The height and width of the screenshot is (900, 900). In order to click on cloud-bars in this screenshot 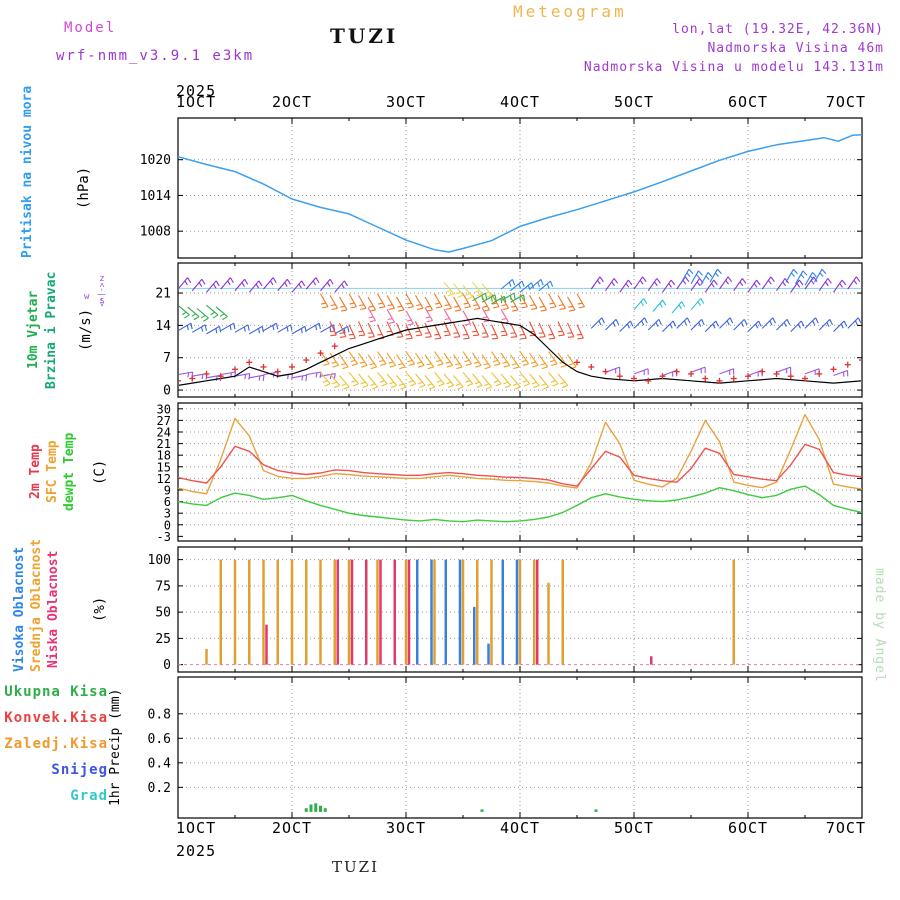, I will do `click(470, 612)`.